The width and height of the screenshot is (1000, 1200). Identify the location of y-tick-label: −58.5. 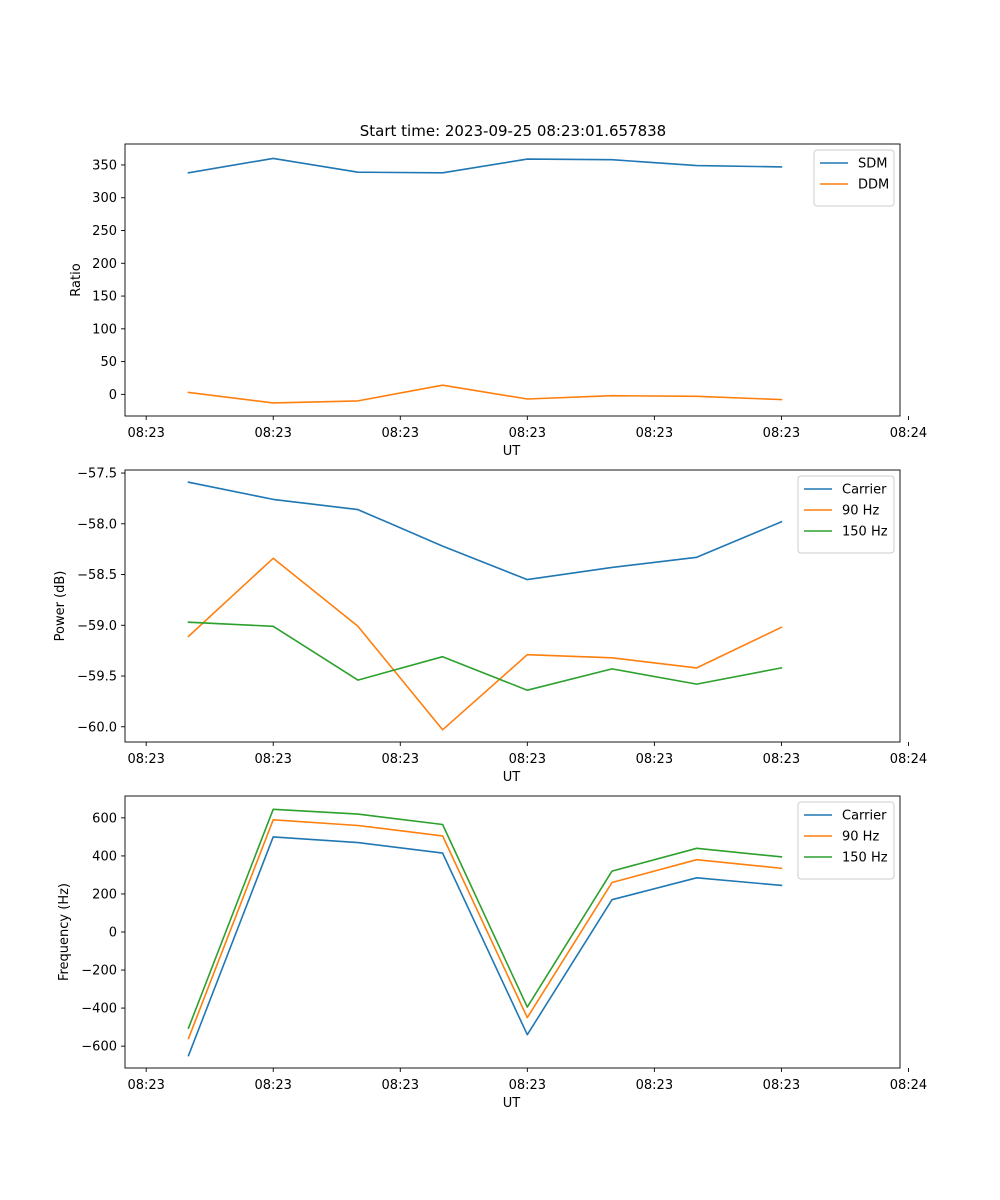
(97, 575).